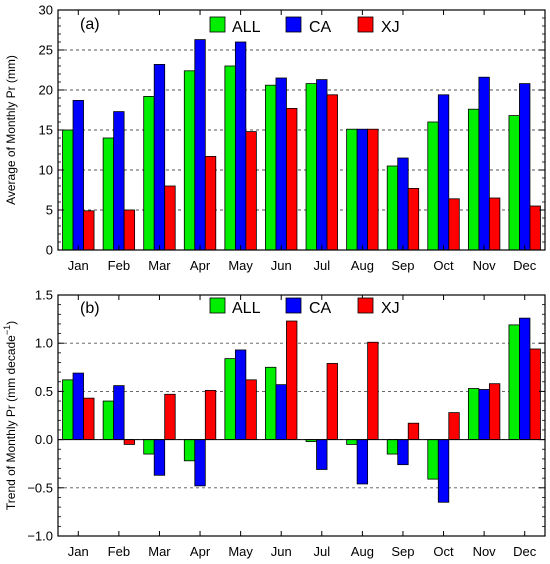 This screenshot has height=564, width=550. I want to click on y-tick-label: 1.0, so click(44, 343).